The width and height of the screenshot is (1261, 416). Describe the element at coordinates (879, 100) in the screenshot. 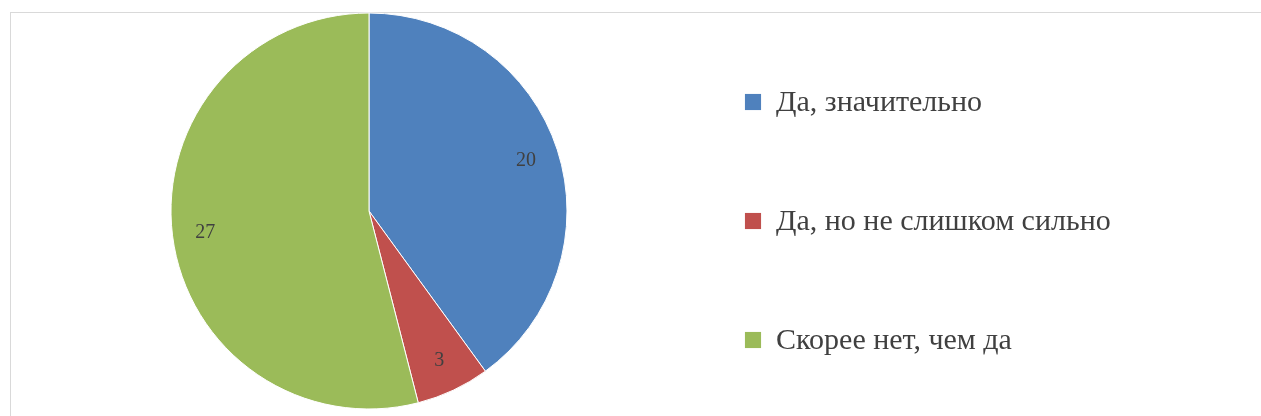

I see `legend-label: Да, значительно` at that location.